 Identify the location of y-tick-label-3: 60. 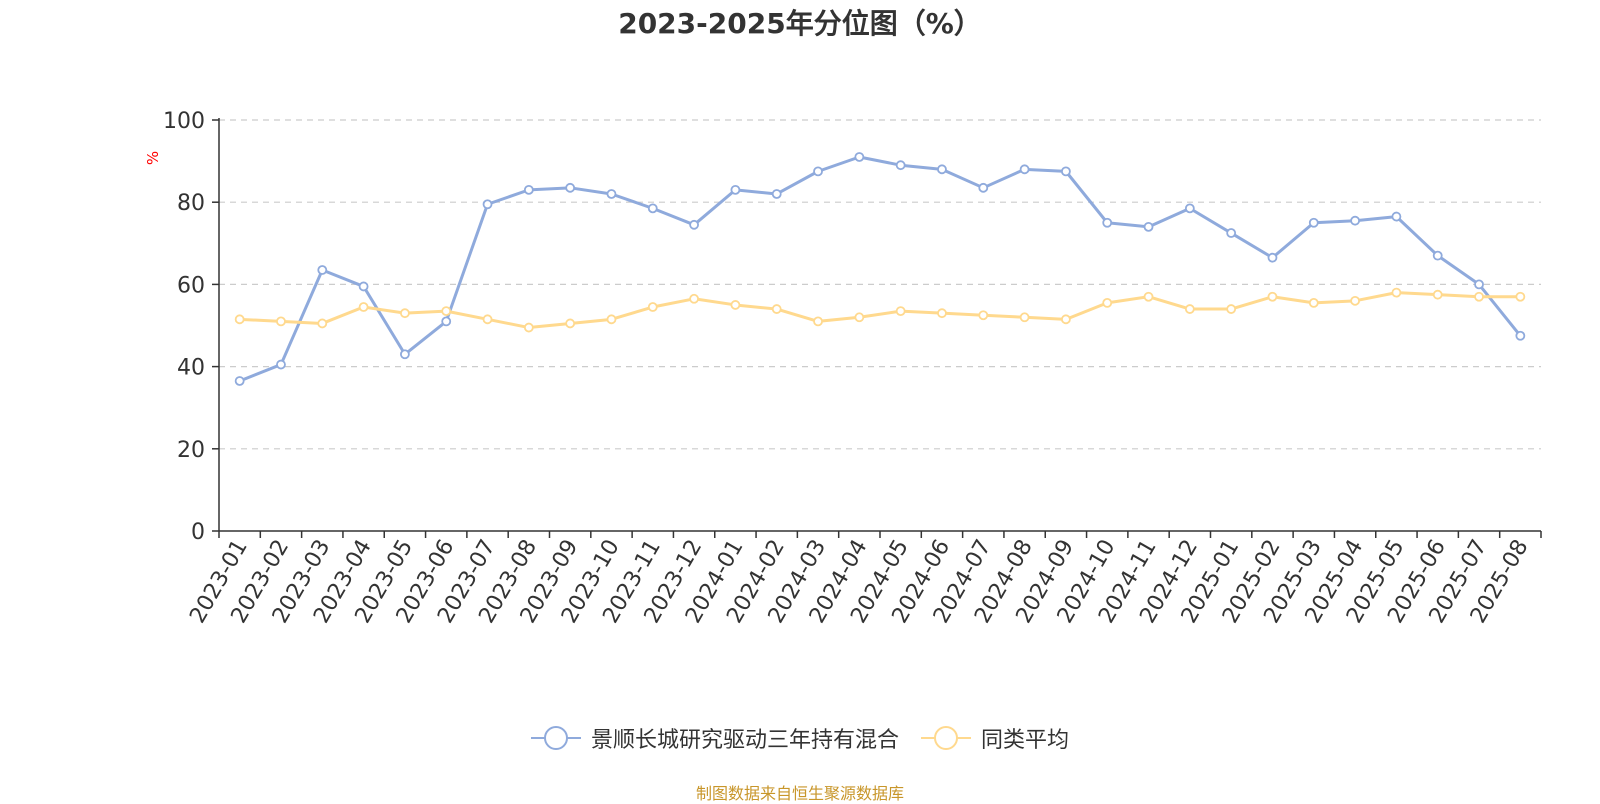
(191, 285).